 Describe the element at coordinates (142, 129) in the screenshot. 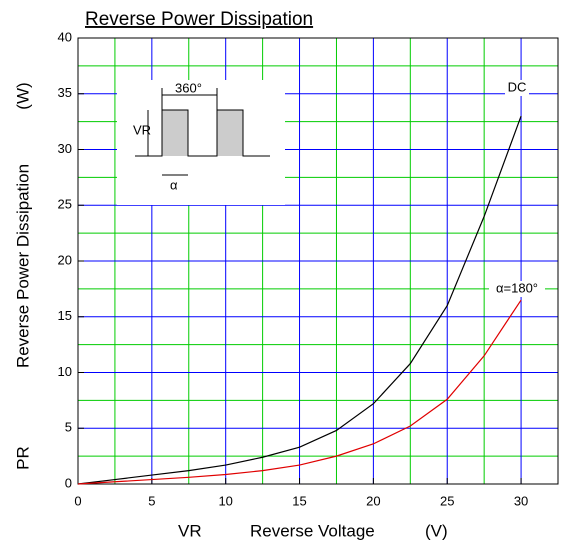

I see `inset-label: VR` at that location.